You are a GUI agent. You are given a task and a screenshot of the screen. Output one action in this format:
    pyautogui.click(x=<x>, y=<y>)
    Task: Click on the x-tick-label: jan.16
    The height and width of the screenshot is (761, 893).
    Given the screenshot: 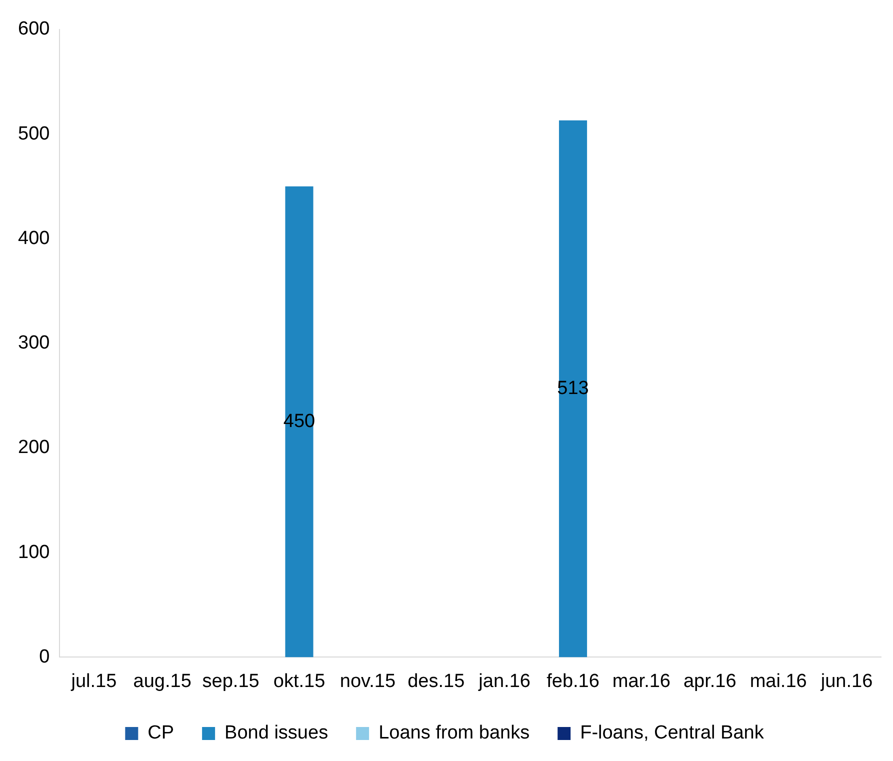 What is the action you would take?
    pyautogui.click(x=504, y=681)
    